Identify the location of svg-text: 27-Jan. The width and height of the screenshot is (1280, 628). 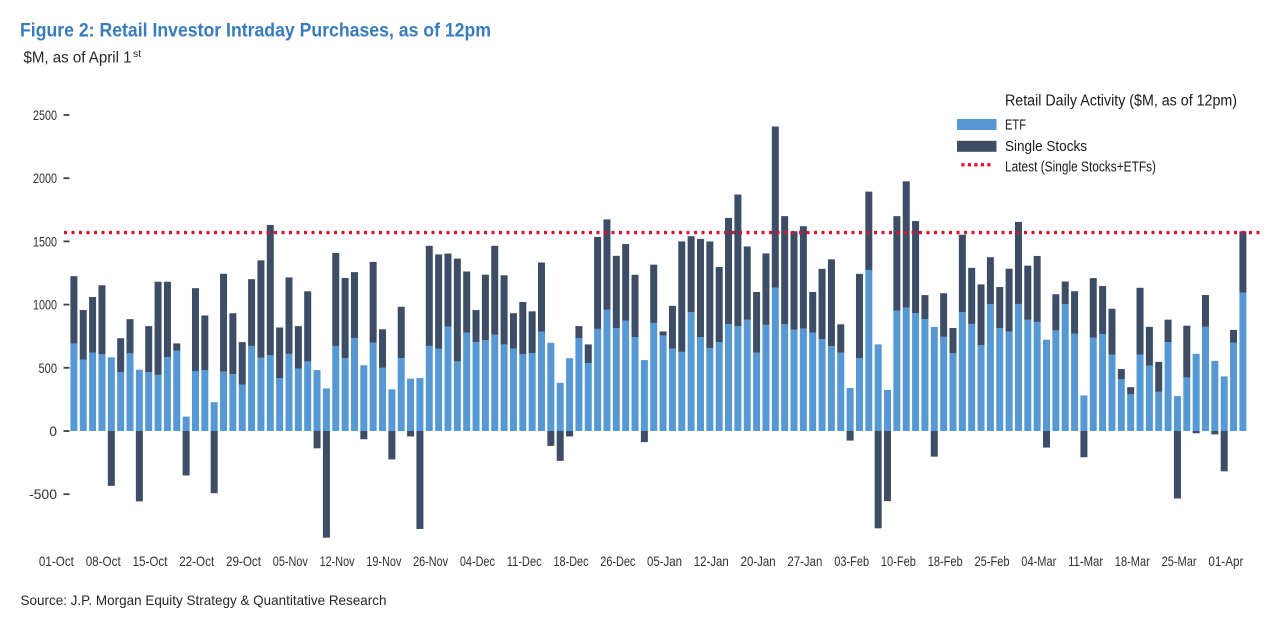
(804, 561).